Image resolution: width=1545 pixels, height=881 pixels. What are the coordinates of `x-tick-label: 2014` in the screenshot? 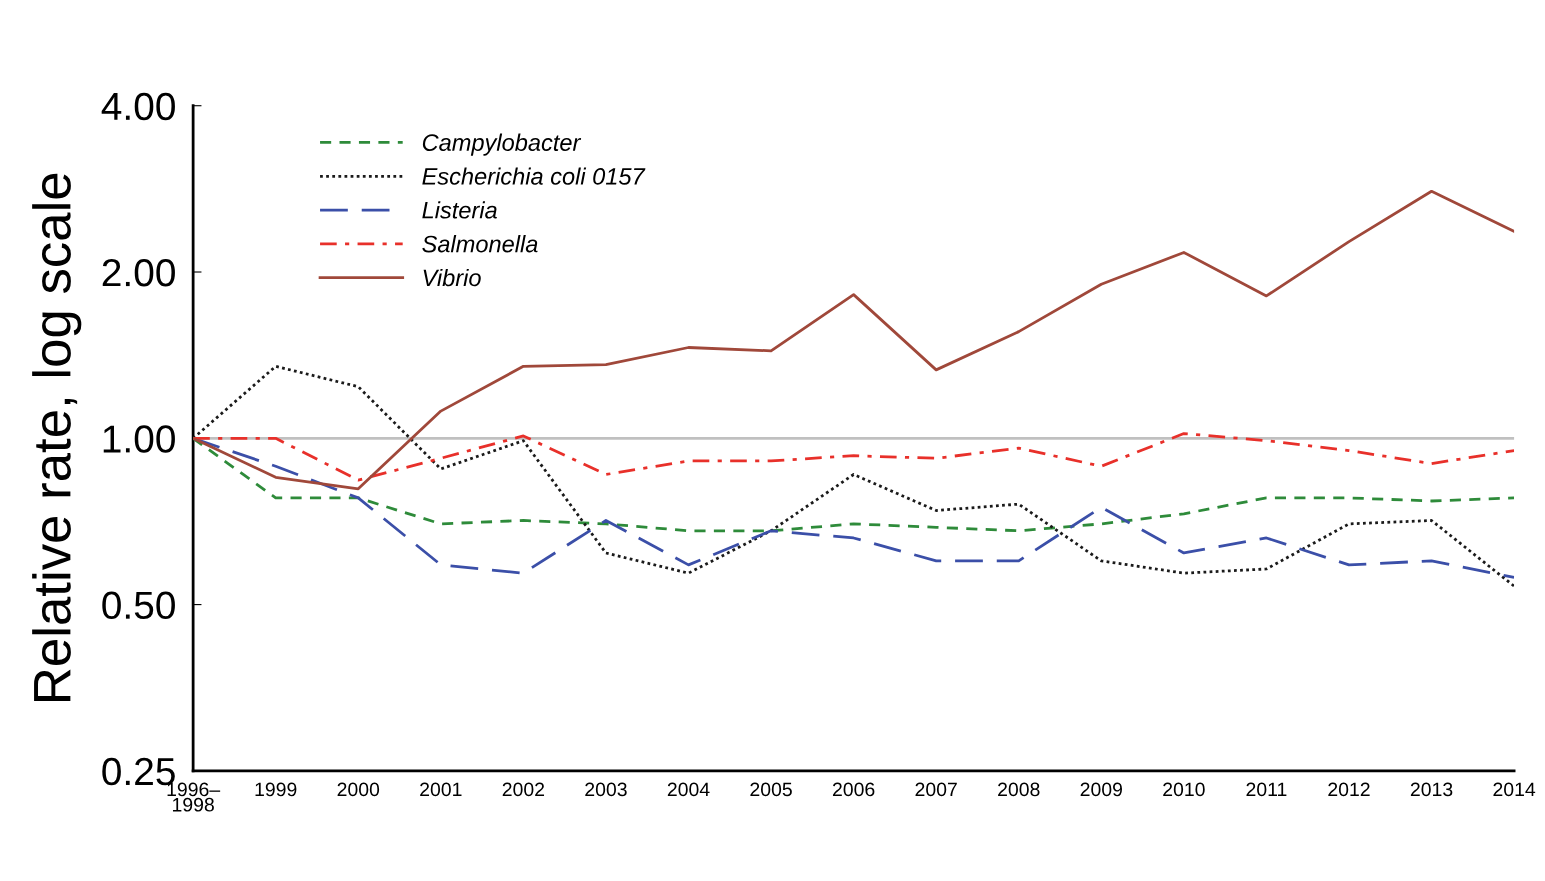 It's located at (1514, 789).